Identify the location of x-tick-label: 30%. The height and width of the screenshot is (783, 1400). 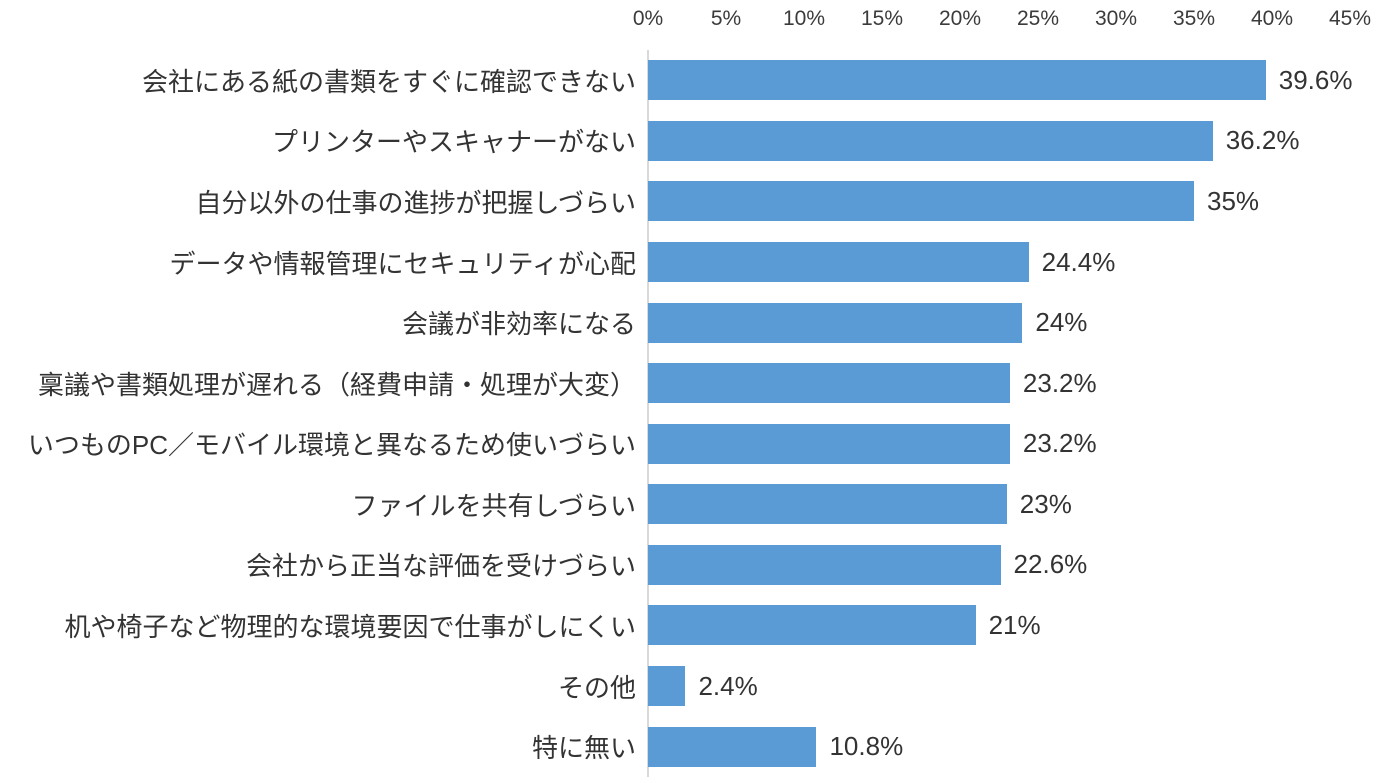
(1116, 18).